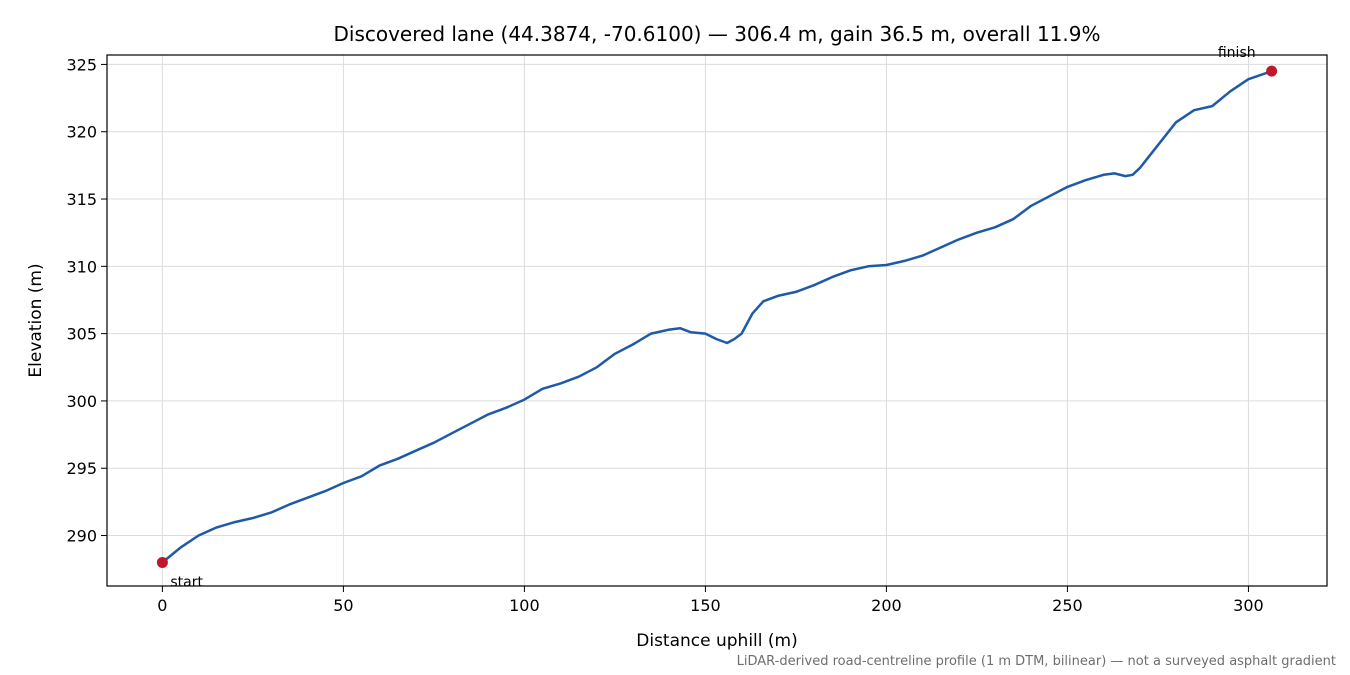  What do you see at coordinates (81, 536) in the screenshot?
I see `y-tick-label: 290` at bounding box center [81, 536].